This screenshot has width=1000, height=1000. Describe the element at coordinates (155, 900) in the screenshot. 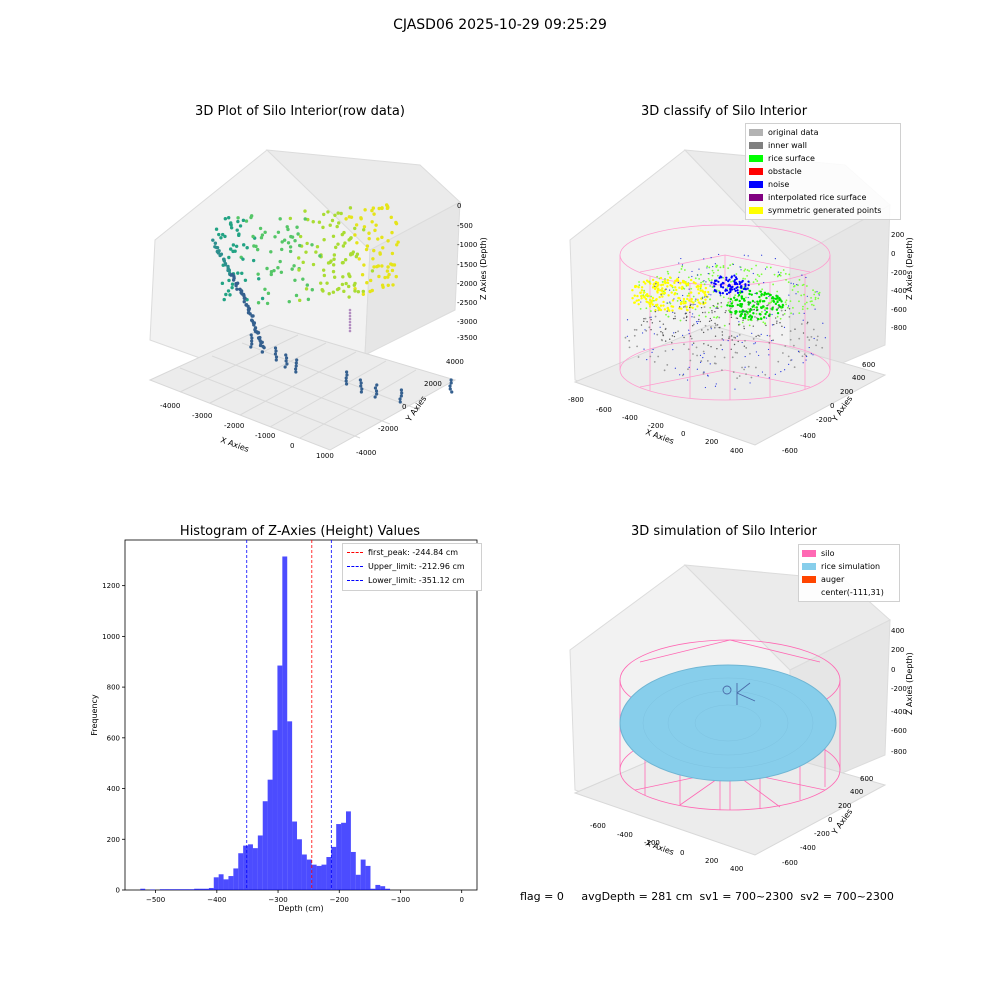

I see `x-tick-label: −500` at that location.